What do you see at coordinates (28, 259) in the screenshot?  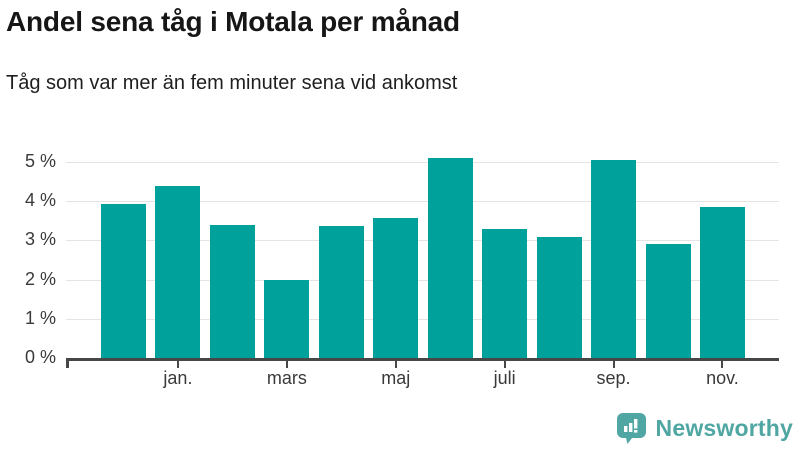 I see `y-axis-labels: 0 % 1 % 2 % 3 % 4 % 5 %` at bounding box center [28, 259].